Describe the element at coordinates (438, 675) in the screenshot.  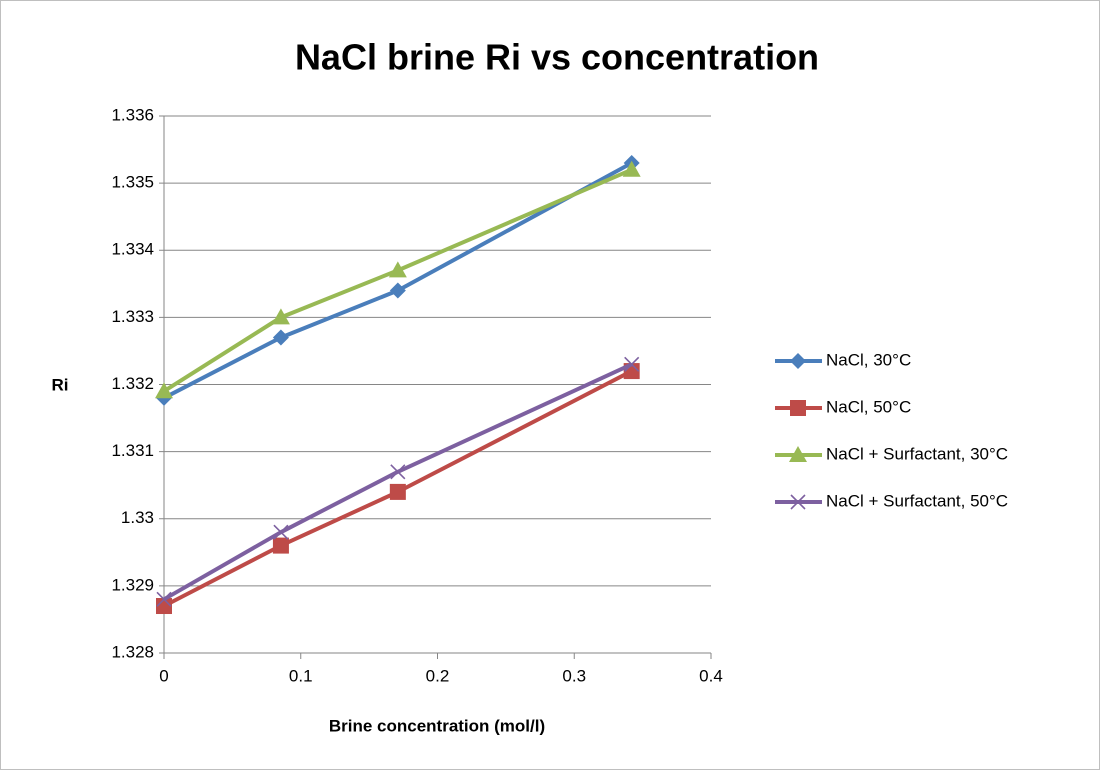
I see `x-tick-label: 0.2` at that location.